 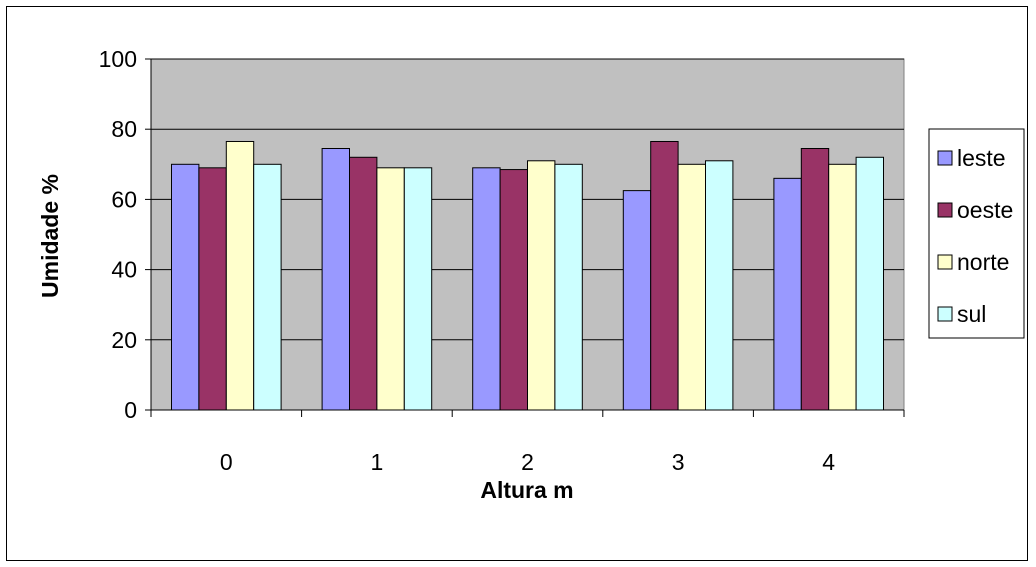 I want to click on legend-label-norte: norte, so click(x=983, y=262).